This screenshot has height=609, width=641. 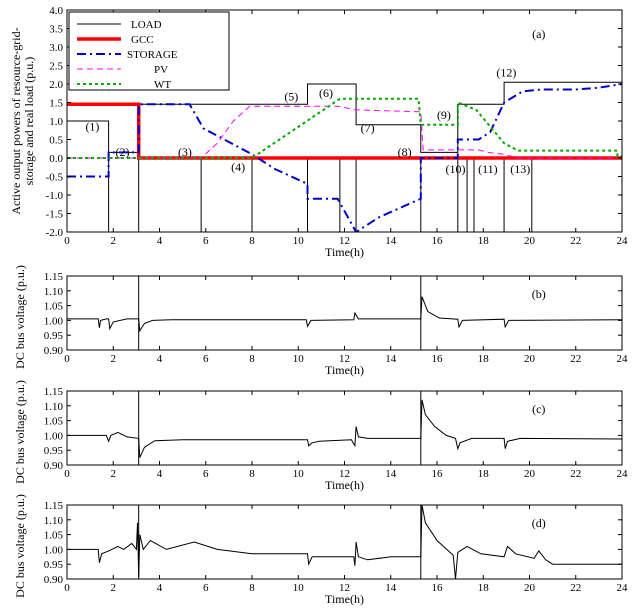 What do you see at coordinates (55, 233) in the screenshot?
I see `y-tick-label: -2.0` at bounding box center [55, 233].